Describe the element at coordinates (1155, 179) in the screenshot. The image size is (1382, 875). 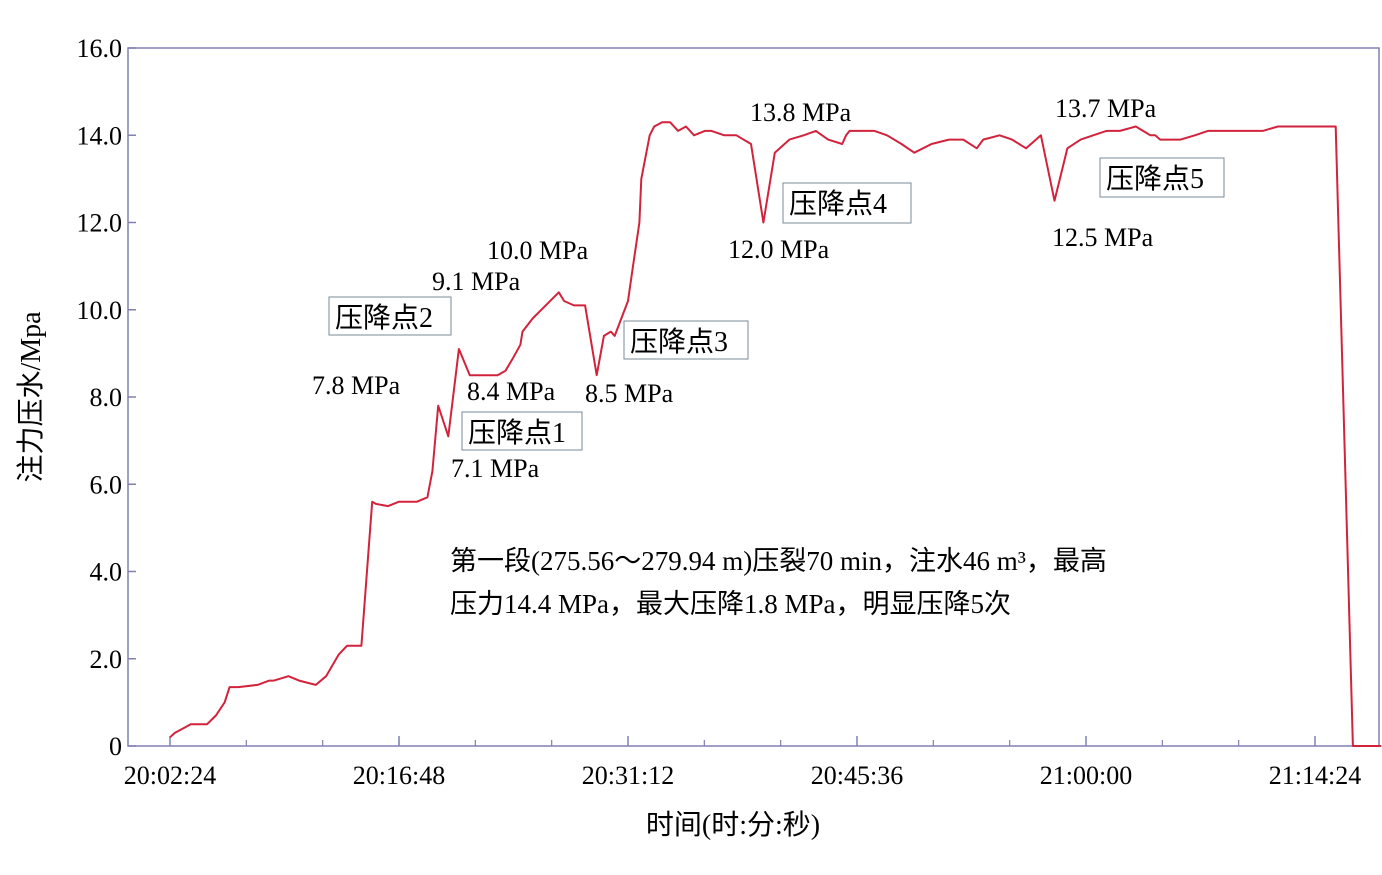
I see `svg-text: 压降点5` at that location.